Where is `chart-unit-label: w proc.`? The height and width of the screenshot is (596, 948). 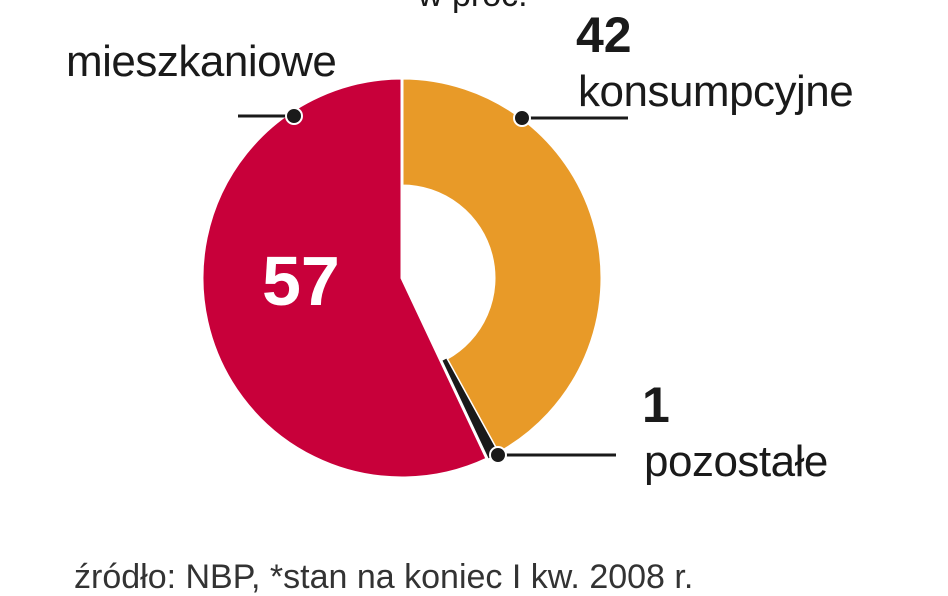 chart-unit-label: w proc. is located at coordinates (473, 6).